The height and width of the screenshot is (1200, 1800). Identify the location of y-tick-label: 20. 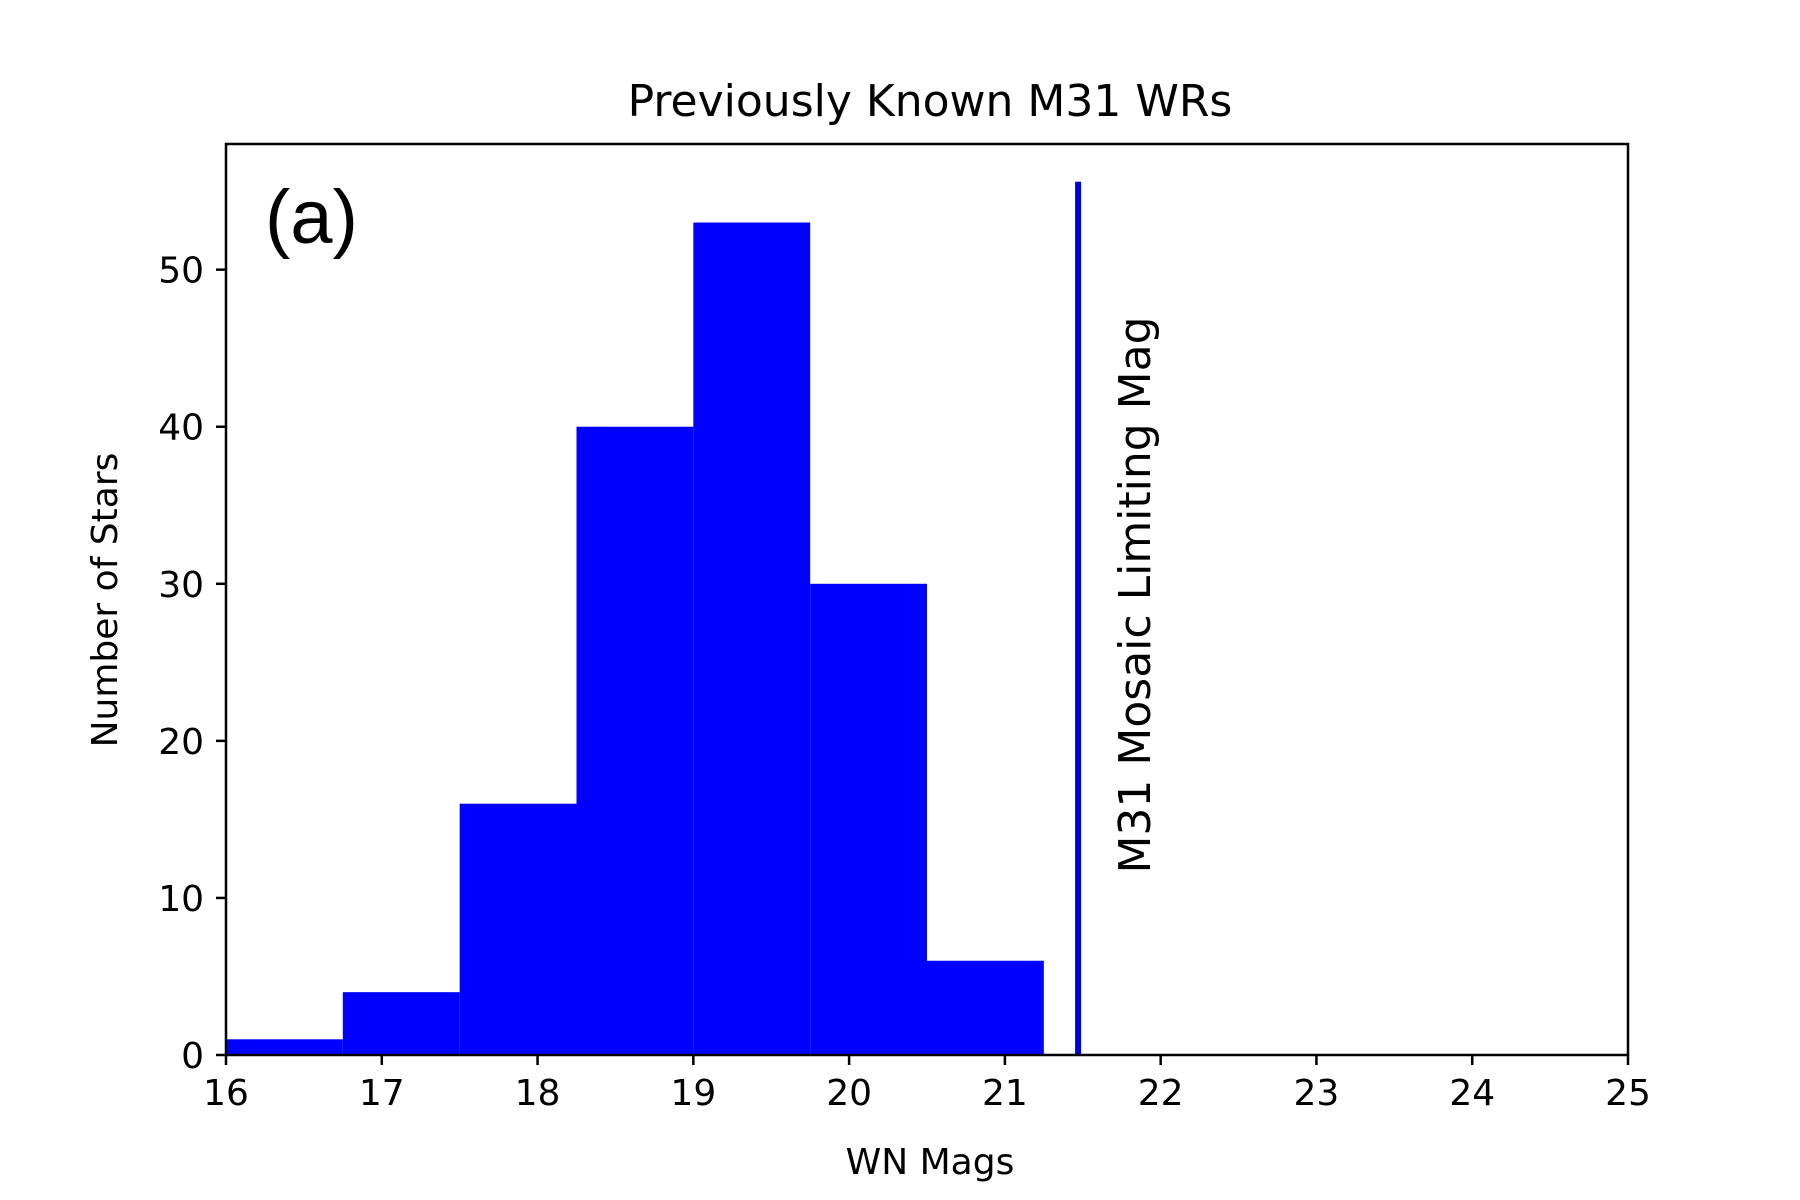
(181, 742).